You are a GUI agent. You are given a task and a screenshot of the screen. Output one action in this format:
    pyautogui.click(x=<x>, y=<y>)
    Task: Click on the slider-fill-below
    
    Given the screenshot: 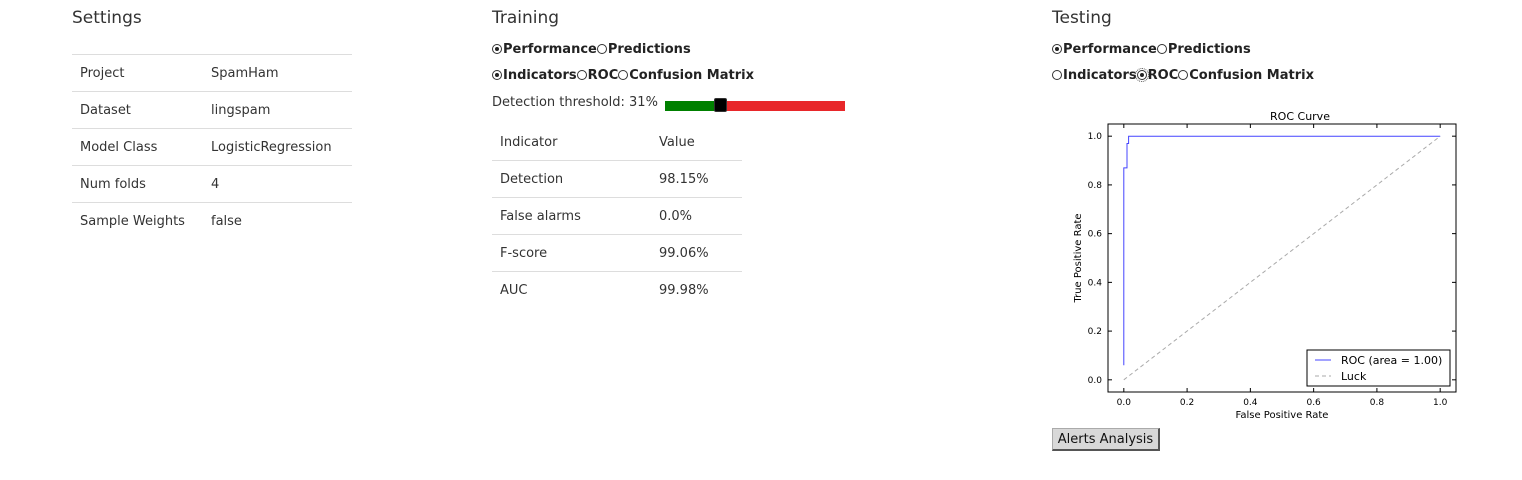 What is the action you would take?
    pyautogui.click(x=693, y=106)
    